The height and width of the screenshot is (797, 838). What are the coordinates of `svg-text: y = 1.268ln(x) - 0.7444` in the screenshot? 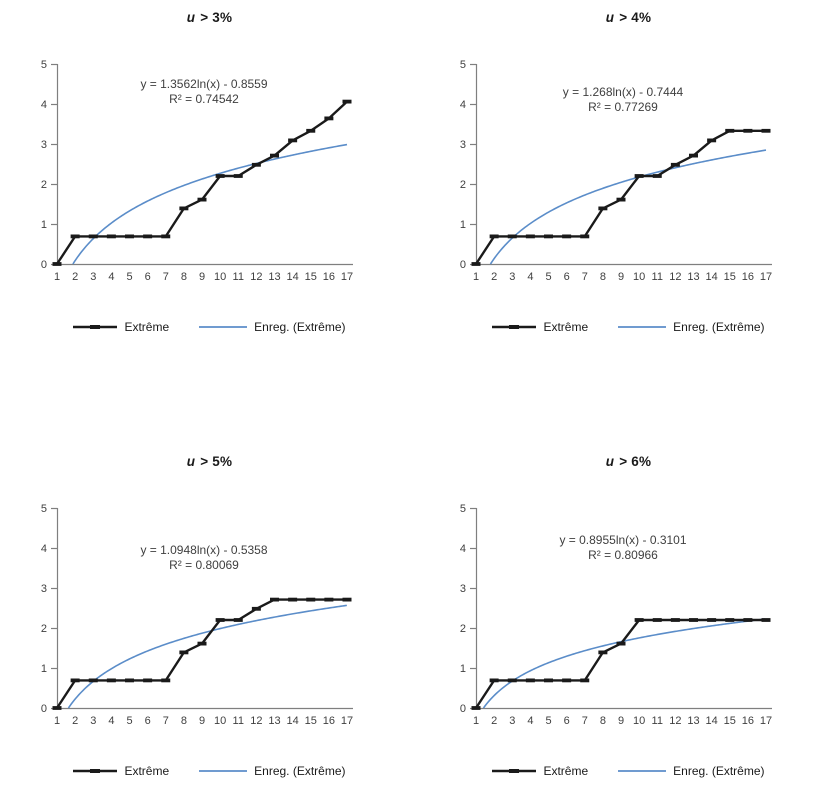 It's located at (623, 92).